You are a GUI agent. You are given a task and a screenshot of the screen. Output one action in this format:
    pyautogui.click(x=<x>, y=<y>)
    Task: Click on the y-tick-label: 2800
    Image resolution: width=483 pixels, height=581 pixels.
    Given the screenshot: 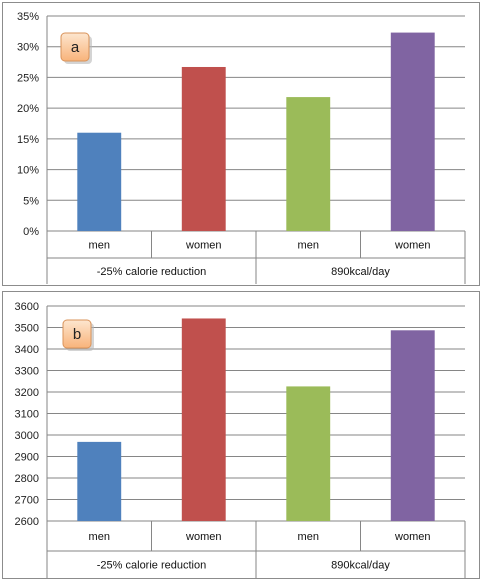 What is the action you would take?
    pyautogui.click(x=27, y=479)
    